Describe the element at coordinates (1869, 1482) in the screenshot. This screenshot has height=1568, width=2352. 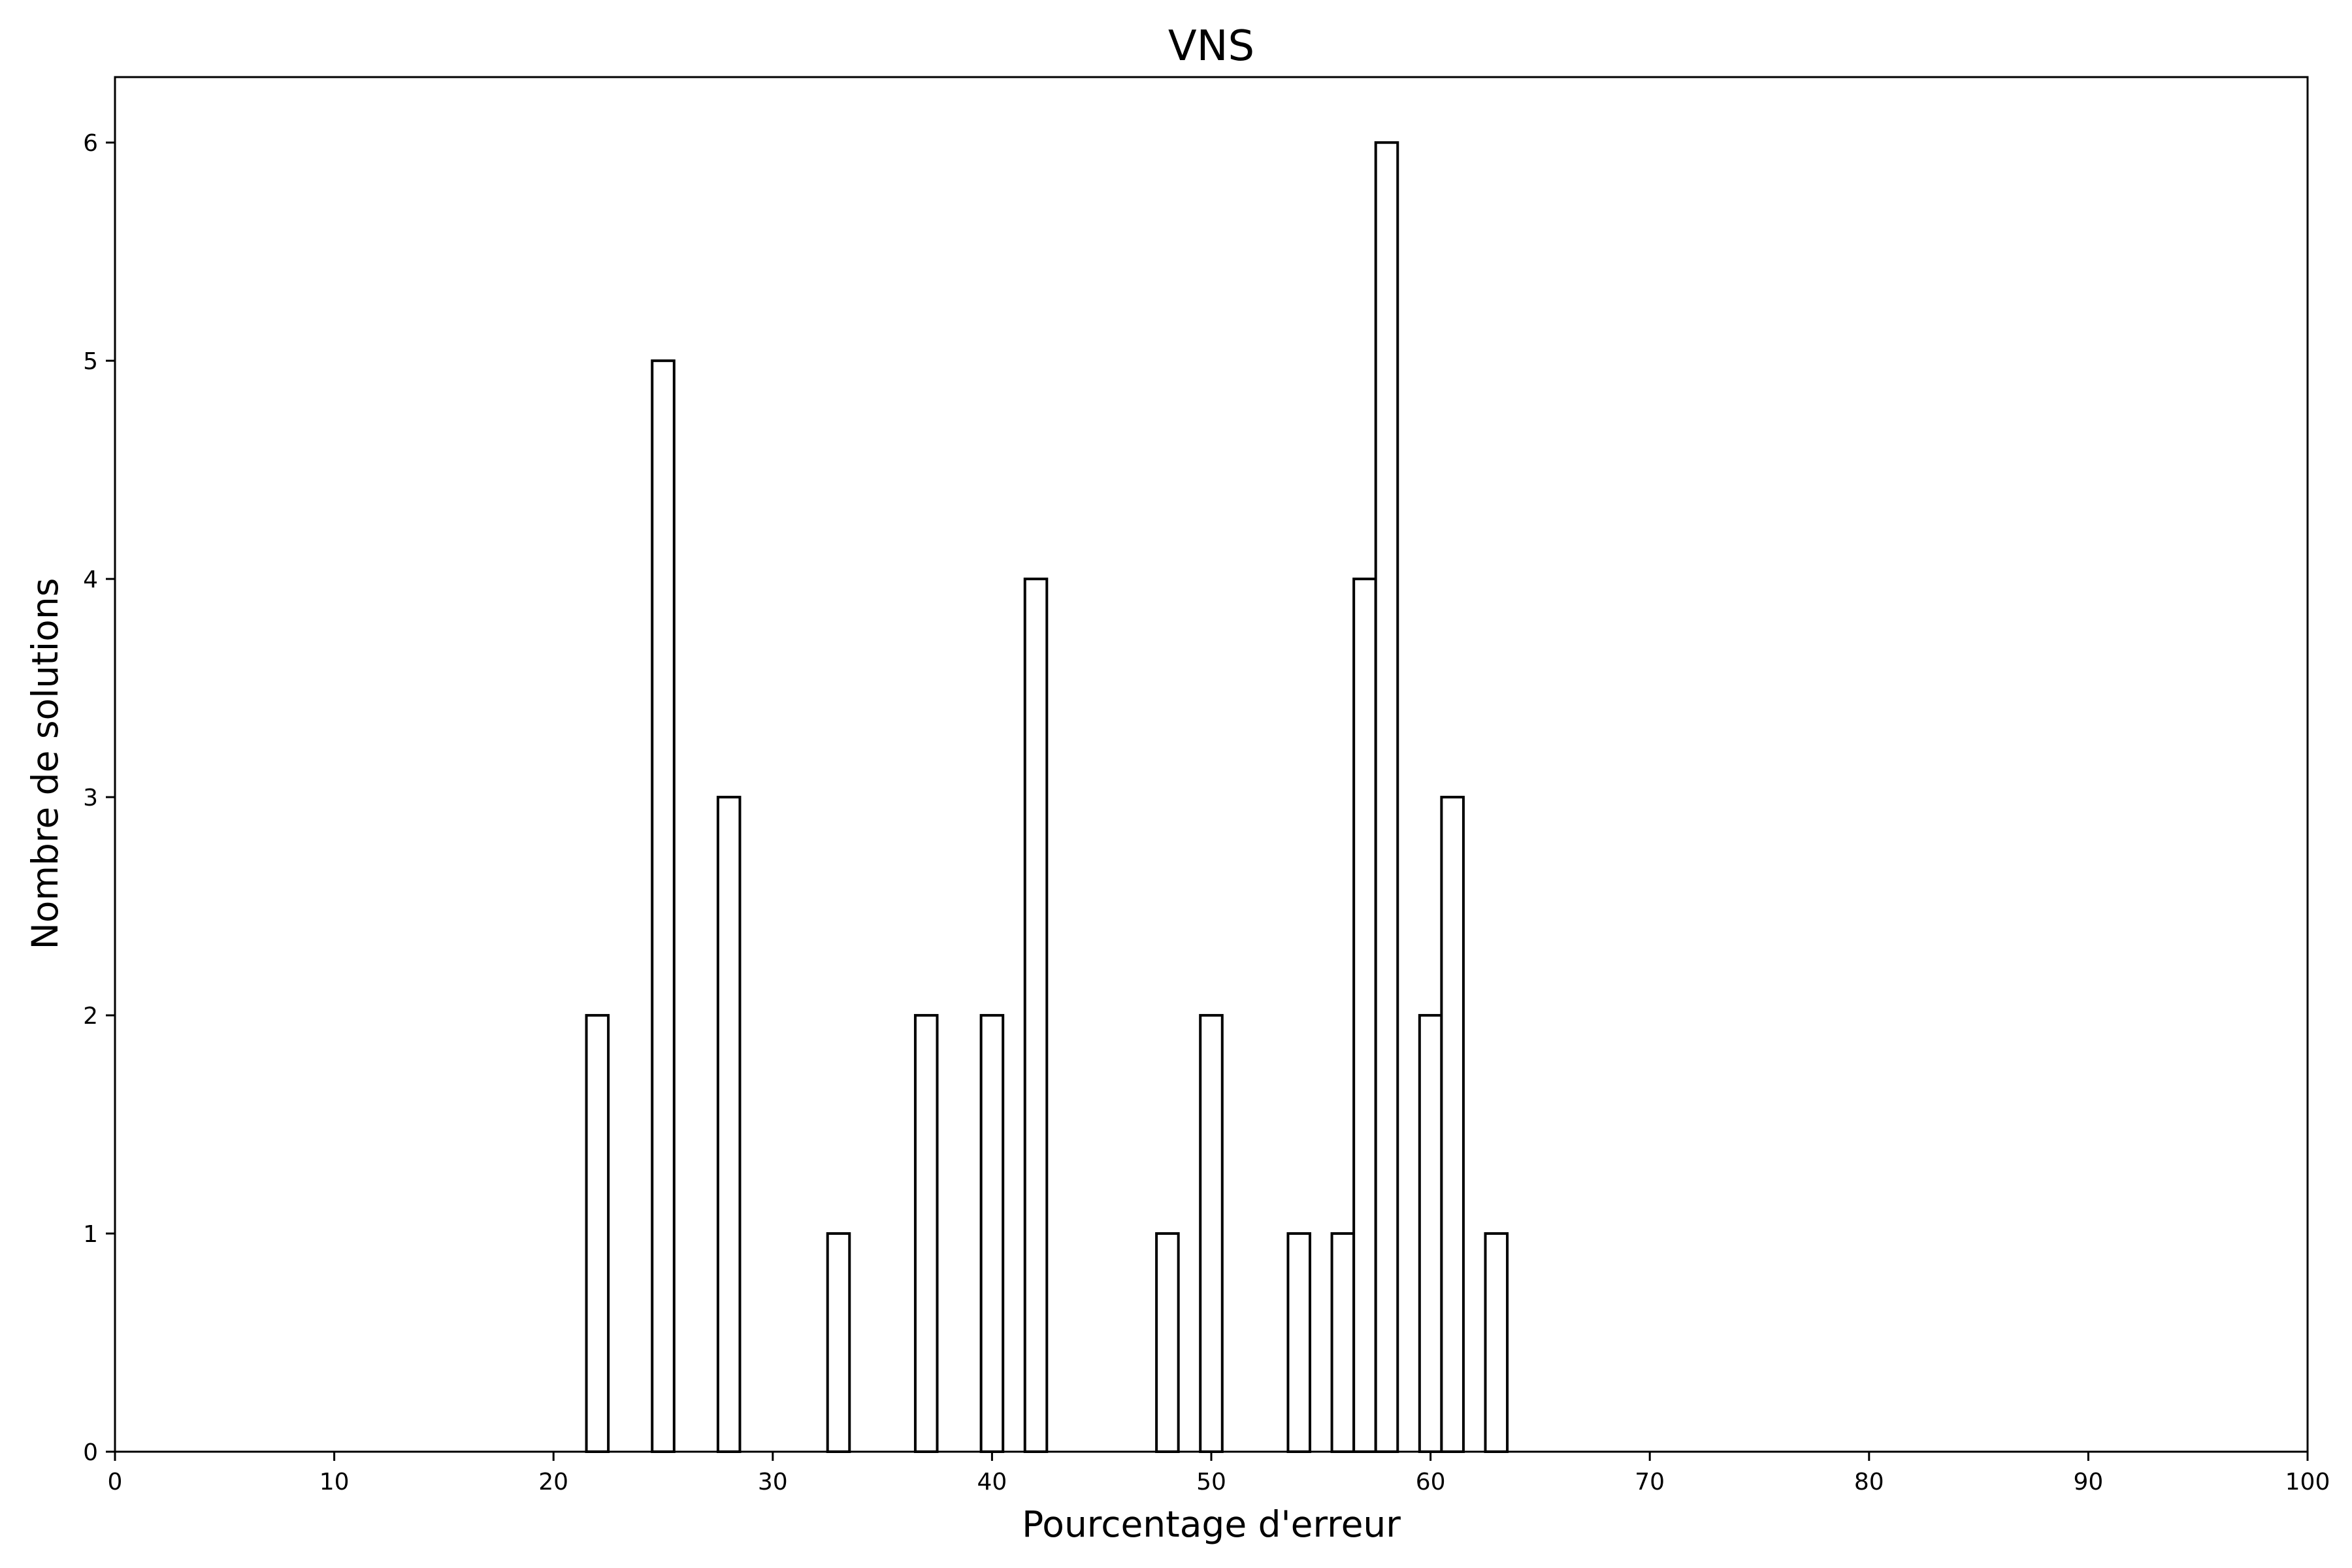
I see `x-tick-label: 80` at that location.